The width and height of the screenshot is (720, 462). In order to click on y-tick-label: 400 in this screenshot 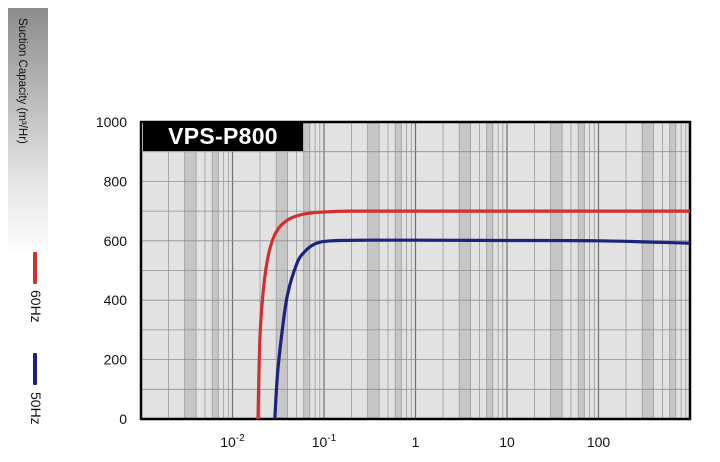, I will do `click(116, 300)`.